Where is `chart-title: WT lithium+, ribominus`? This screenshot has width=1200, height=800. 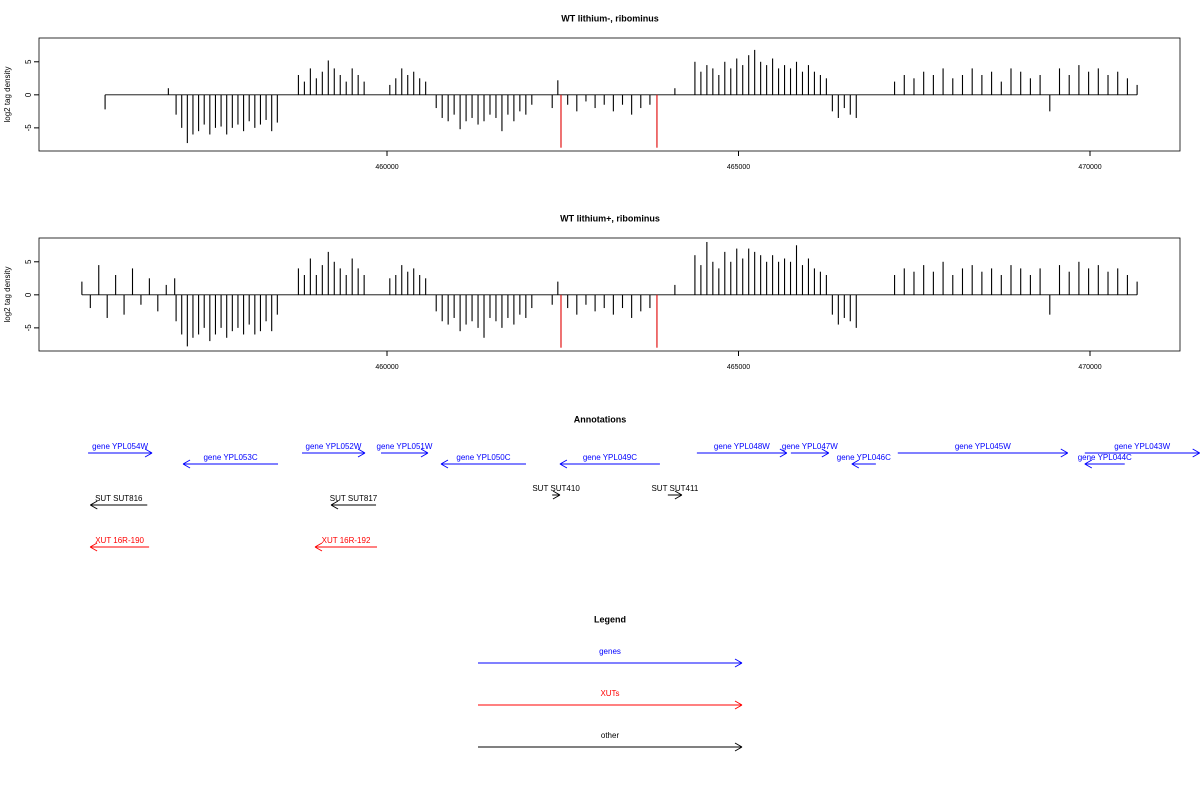
chart-title: WT lithium+, ribominus is located at coordinates (610, 218).